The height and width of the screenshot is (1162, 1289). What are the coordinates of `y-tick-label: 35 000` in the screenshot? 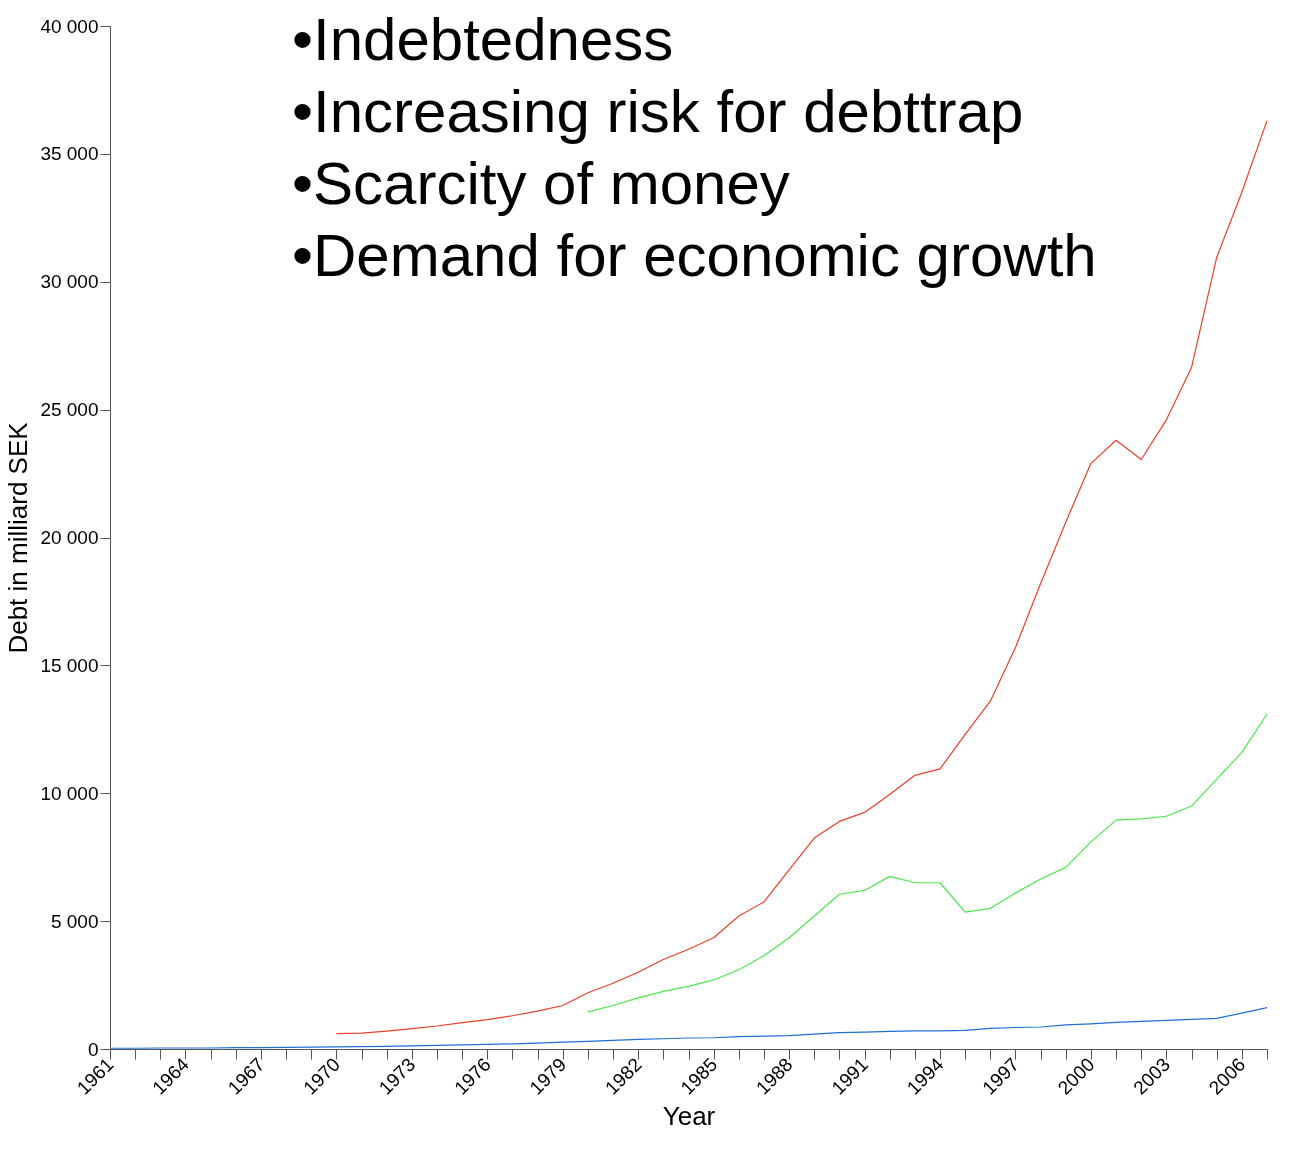 It's located at (69, 154).